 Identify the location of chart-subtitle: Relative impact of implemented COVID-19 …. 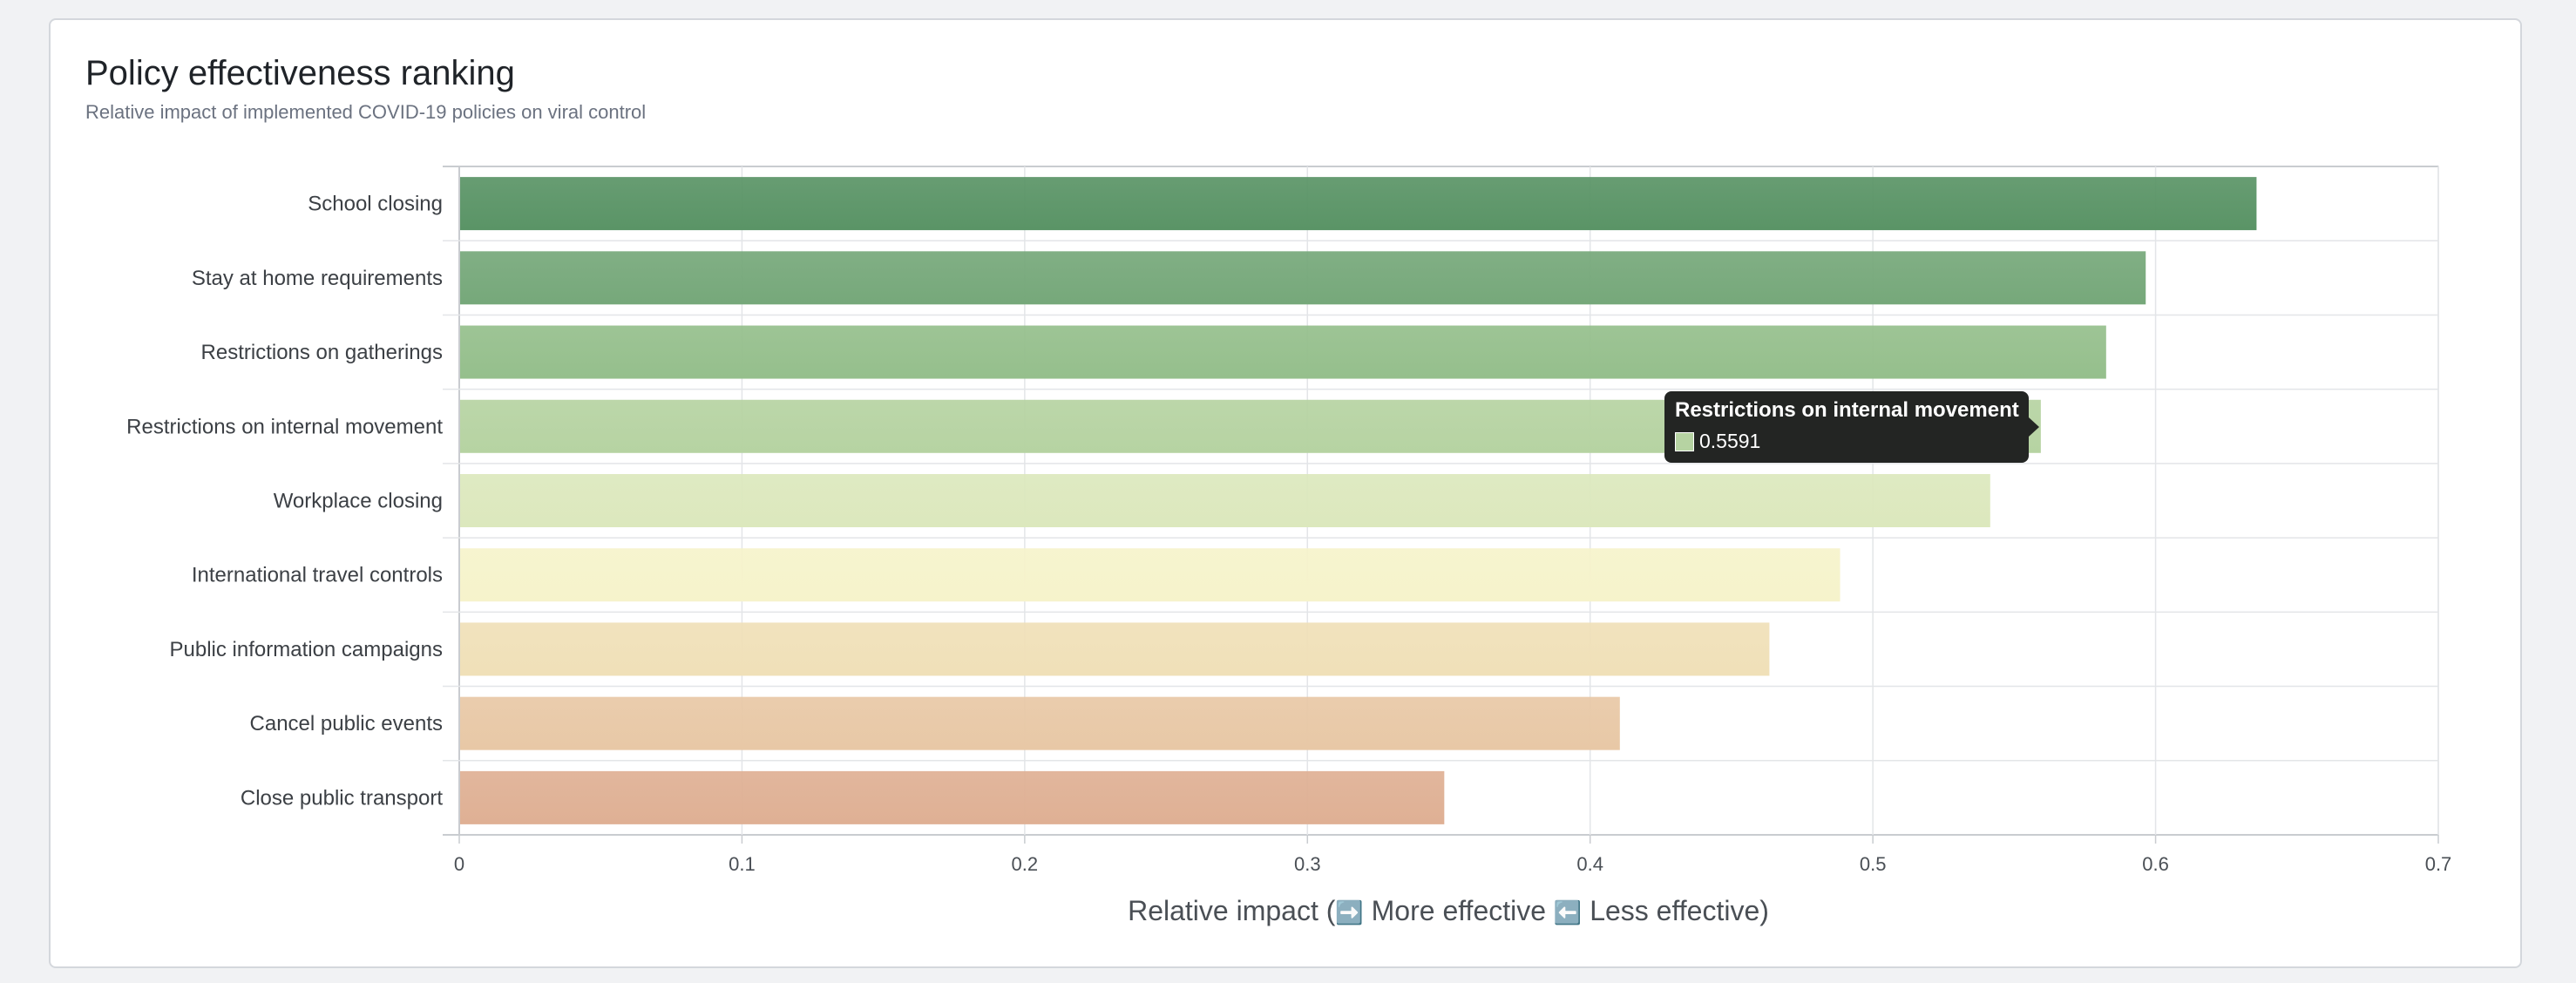
(366, 112).